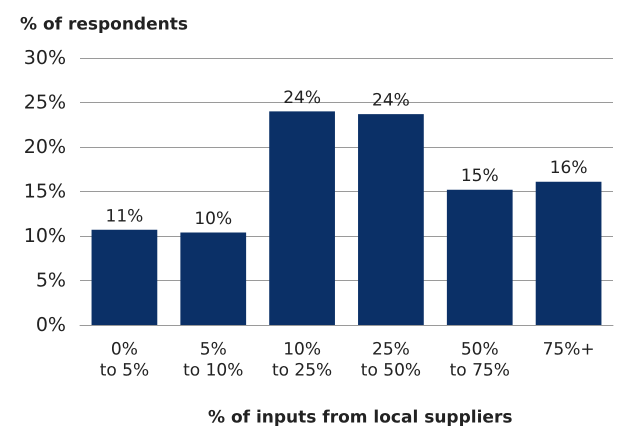 The height and width of the screenshot is (436, 639). What do you see at coordinates (45, 147) in the screenshot?
I see `y-tick-label: 20%` at bounding box center [45, 147].